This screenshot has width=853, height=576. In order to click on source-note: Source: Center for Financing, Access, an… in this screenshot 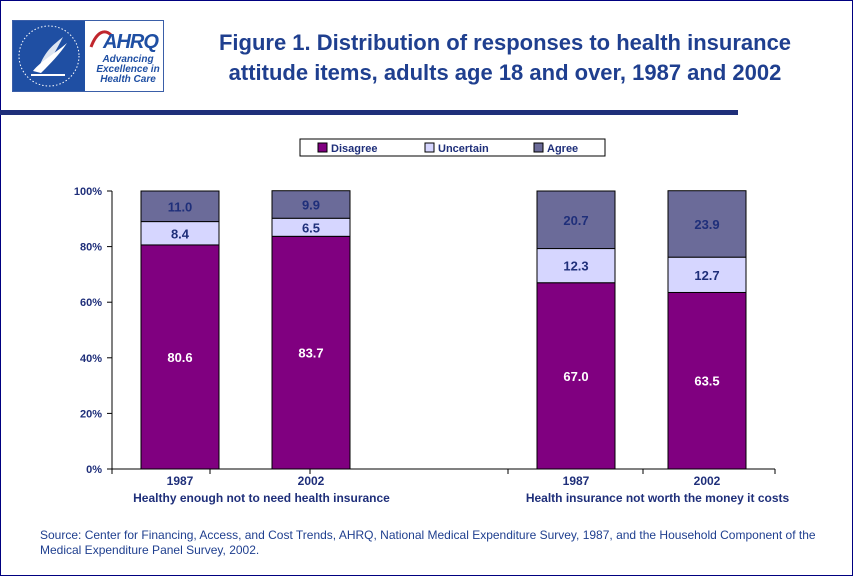, I will do `click(428, 542)`.